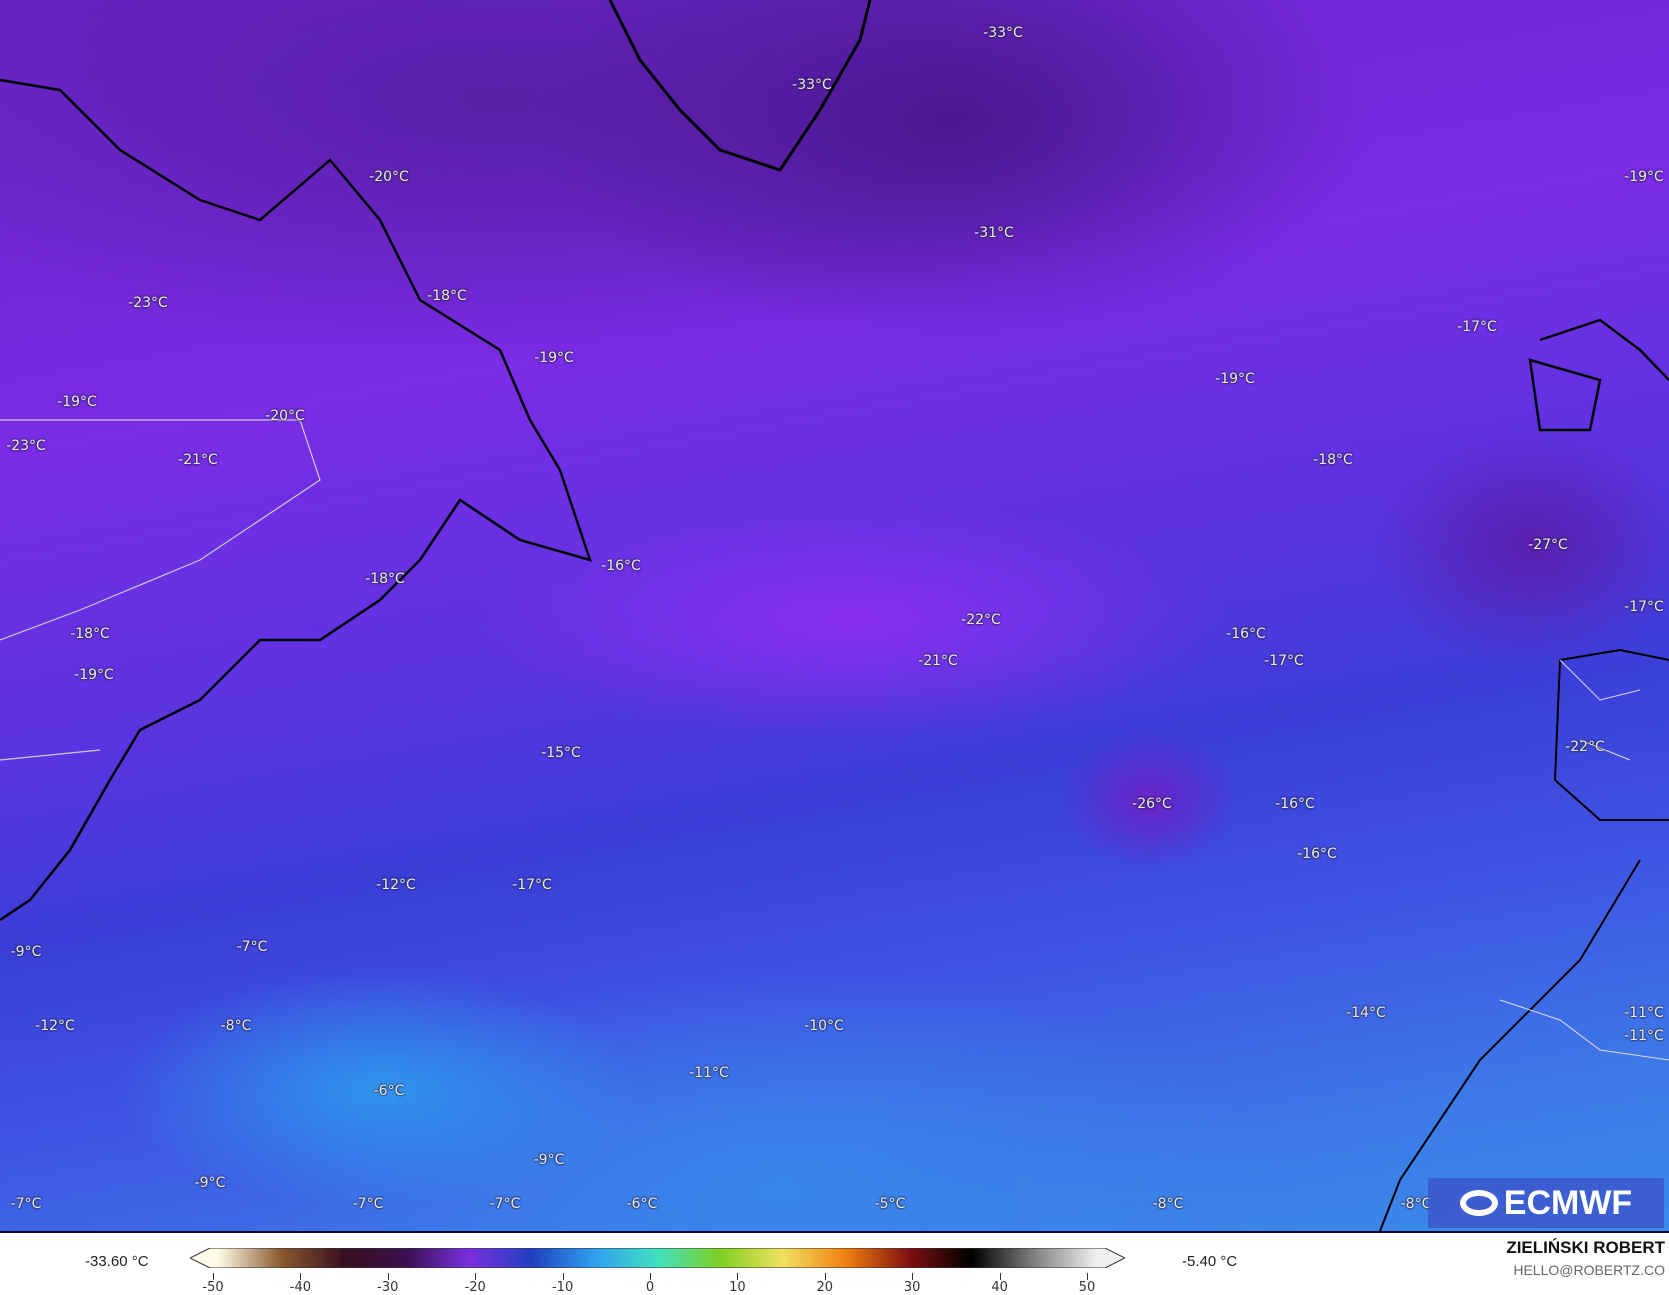 The height and width of the screenshot is (1295, 1669). What do you see at coordinates (213, 1287) in the screenshot?
I see `colorbar-tick-label: -50` at bounding box center [213, 1287].